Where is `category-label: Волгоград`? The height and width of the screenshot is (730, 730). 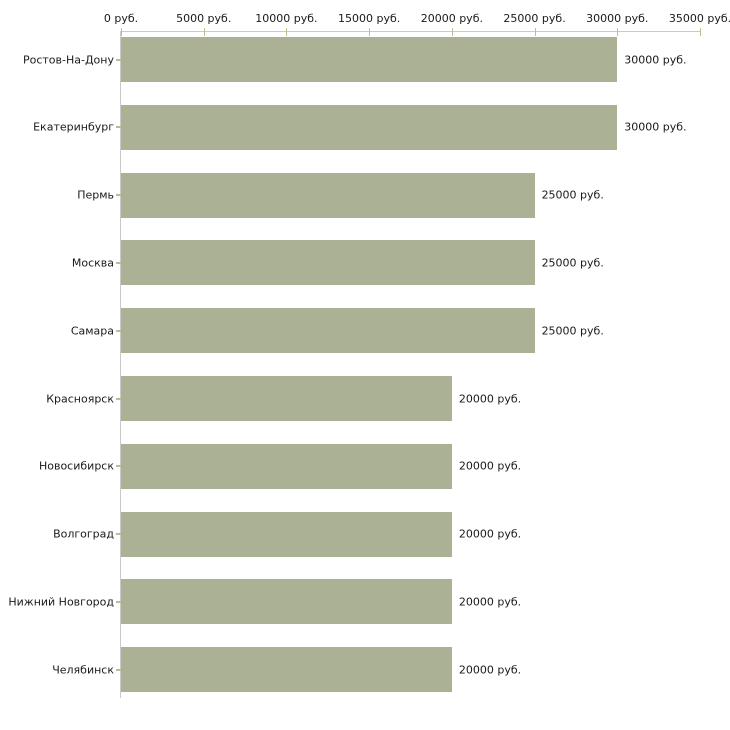
category-label: Волгоград is located at coordinates (83, 534).